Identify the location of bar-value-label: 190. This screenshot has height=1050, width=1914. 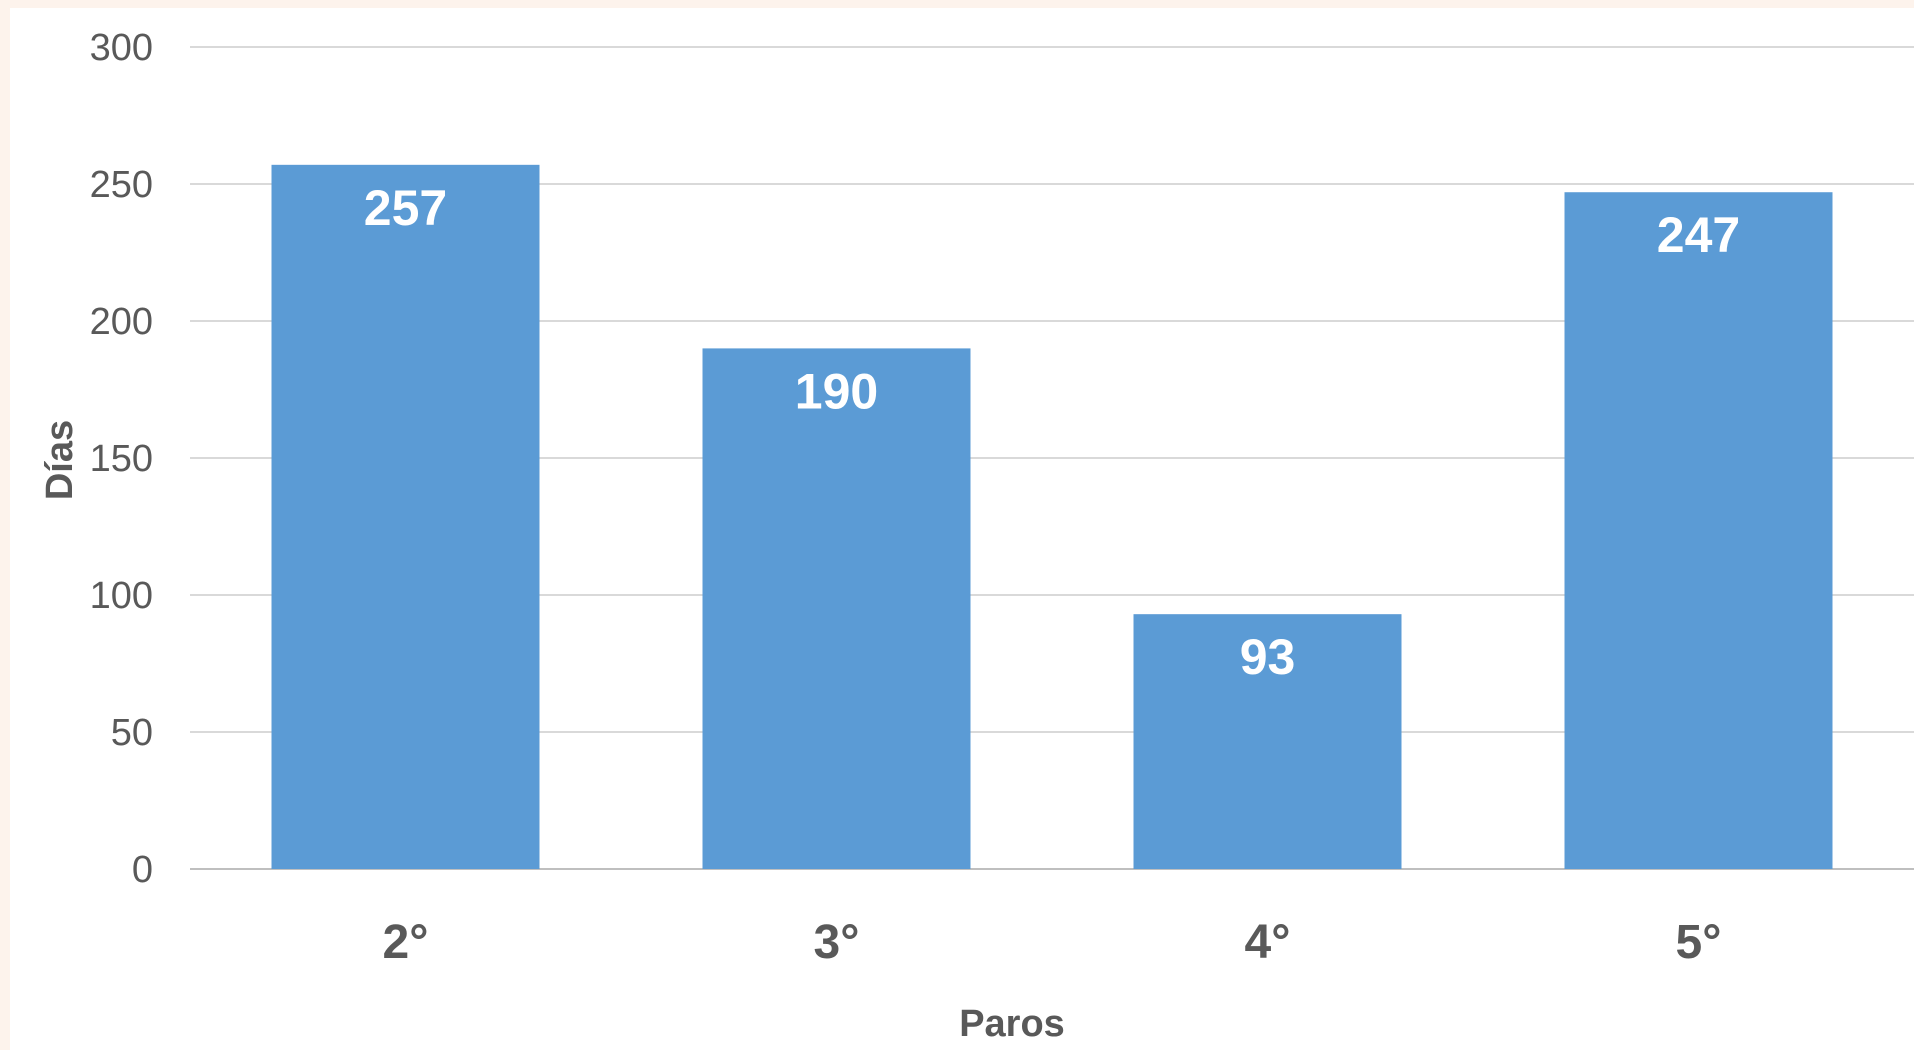
(836, 391).